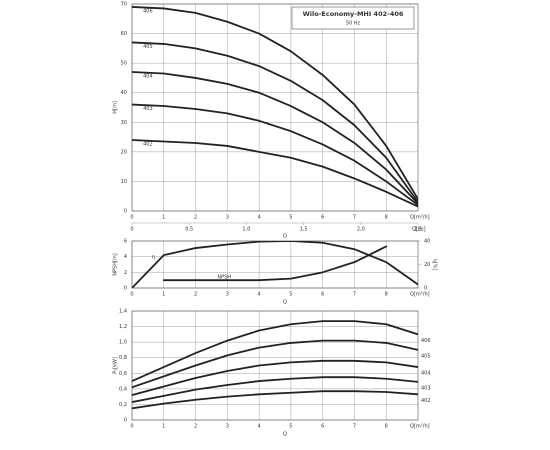 The image size is (550, 450). I want to click on y-axis-label: NPSH[m], so click(116, 264).